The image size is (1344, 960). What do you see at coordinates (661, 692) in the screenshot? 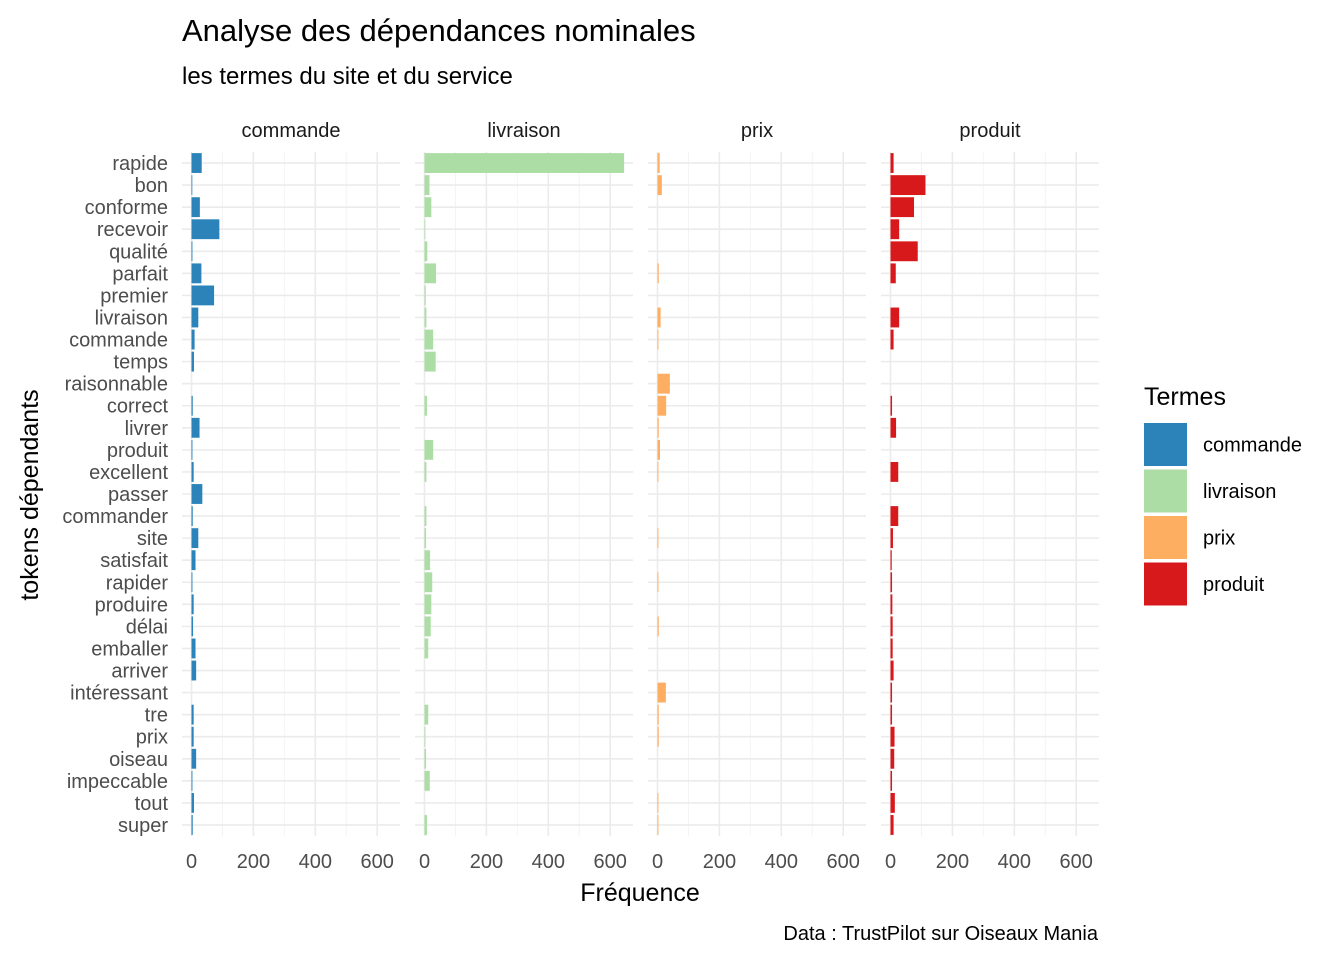
I see `bar-prix-intéressant` at bounding box center [661, 692].